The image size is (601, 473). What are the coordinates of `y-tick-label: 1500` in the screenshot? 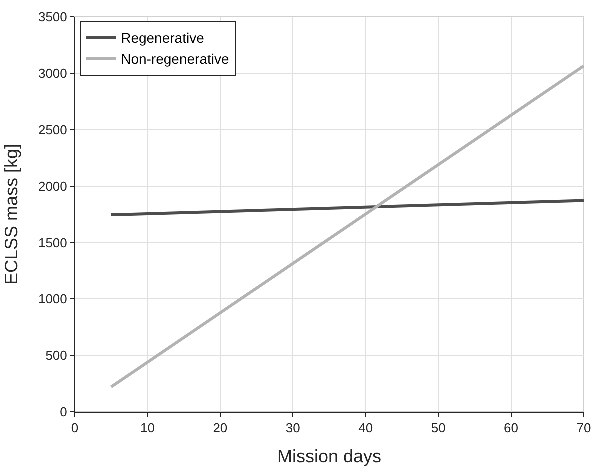 It's located at (53, 242).